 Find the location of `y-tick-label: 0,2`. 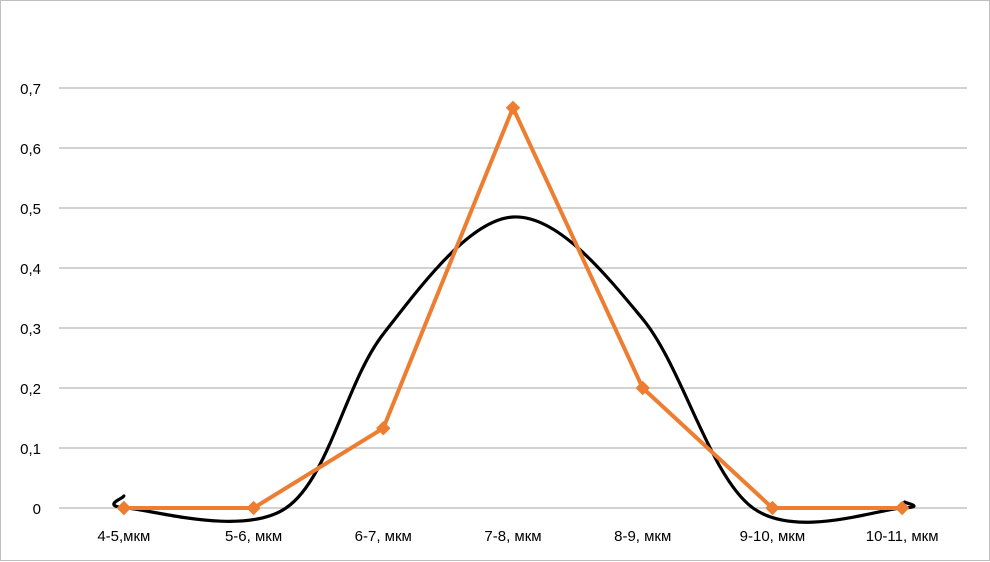

y-tick-label: 0,2 is located at coordinates (30, 389).